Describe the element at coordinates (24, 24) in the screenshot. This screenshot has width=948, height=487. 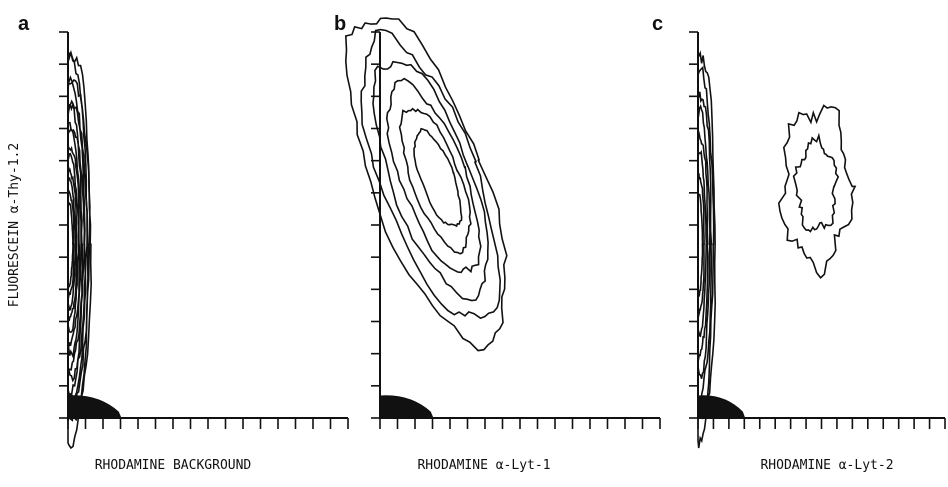
I see `panel-letter: a` at that location.